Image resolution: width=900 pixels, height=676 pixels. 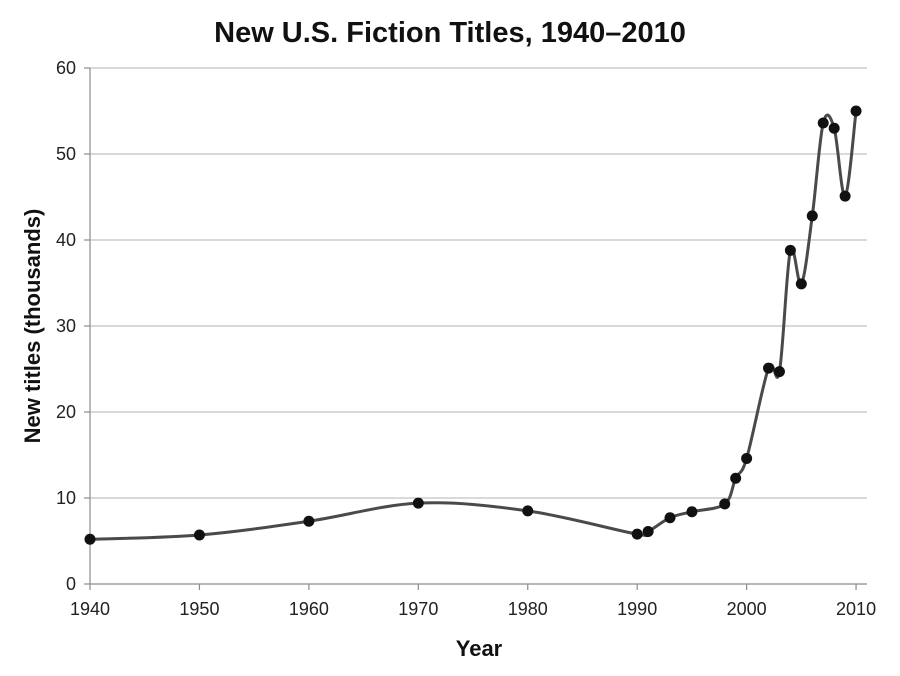 I want to click on data-point-1970, so click(x=418, y=503).